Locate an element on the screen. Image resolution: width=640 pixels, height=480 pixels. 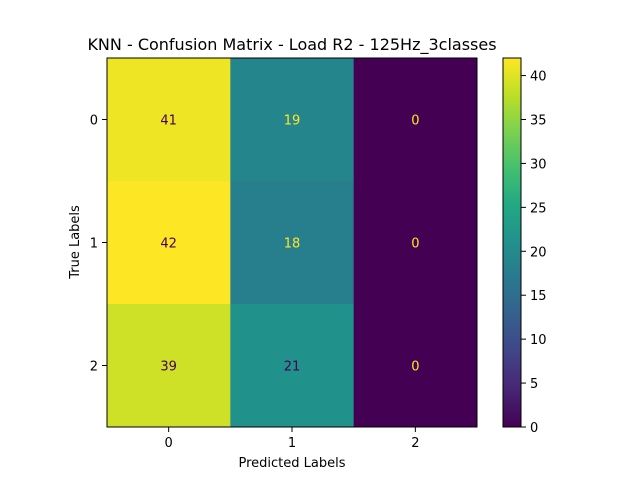
x-tick-label: 0 is located at coordinates (169, 443).